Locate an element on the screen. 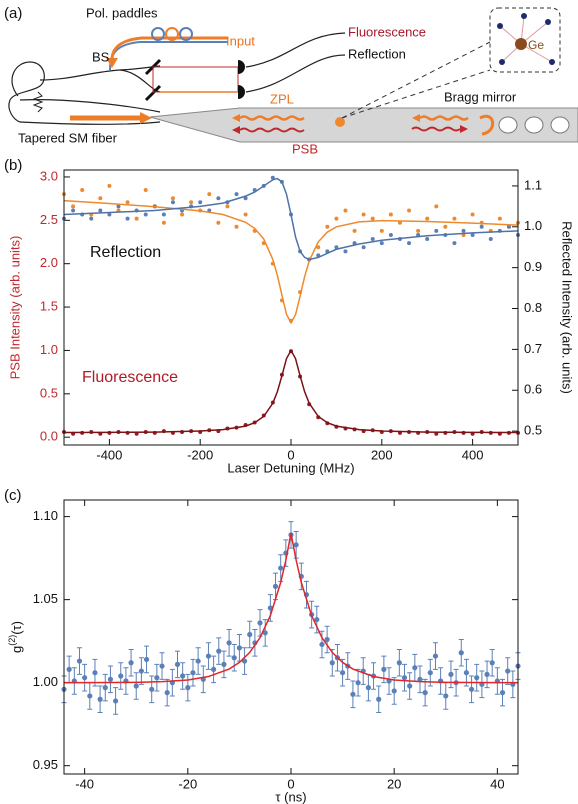 The width and height of the screenshot is (578, 804). paddles is located at coordinates (172, 34).